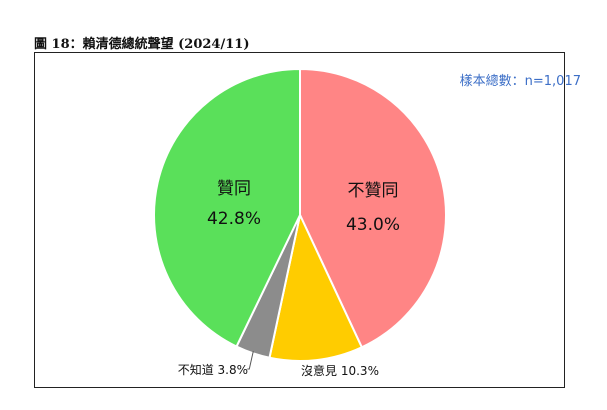 The width and height of the screenshot is (607, 410). Describe the element at coordinates (373, 191) in the screenshot. I see `slice-label-disapprove: 不贊同` at that location.